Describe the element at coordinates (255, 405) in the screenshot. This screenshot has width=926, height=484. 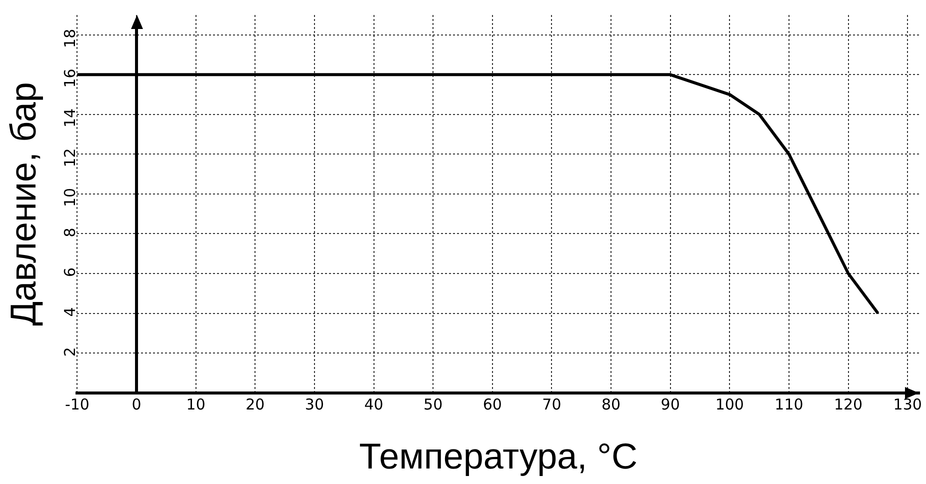
I see `x-tick-label: 20` at that location.